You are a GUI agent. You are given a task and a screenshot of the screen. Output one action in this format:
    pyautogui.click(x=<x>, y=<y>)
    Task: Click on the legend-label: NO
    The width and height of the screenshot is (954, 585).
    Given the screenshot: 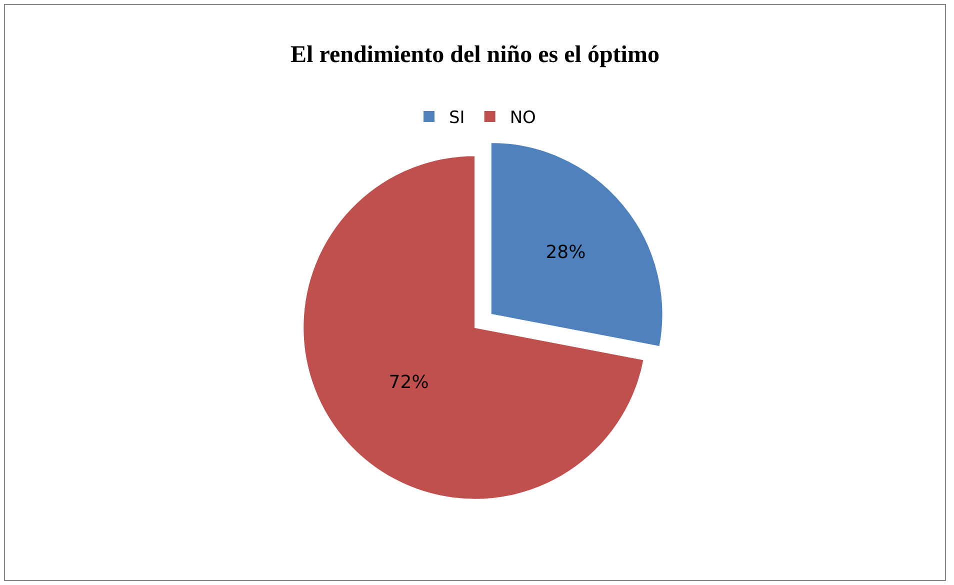 What is the action you would take?
    pyautogui.click(x=523, y=118)
    